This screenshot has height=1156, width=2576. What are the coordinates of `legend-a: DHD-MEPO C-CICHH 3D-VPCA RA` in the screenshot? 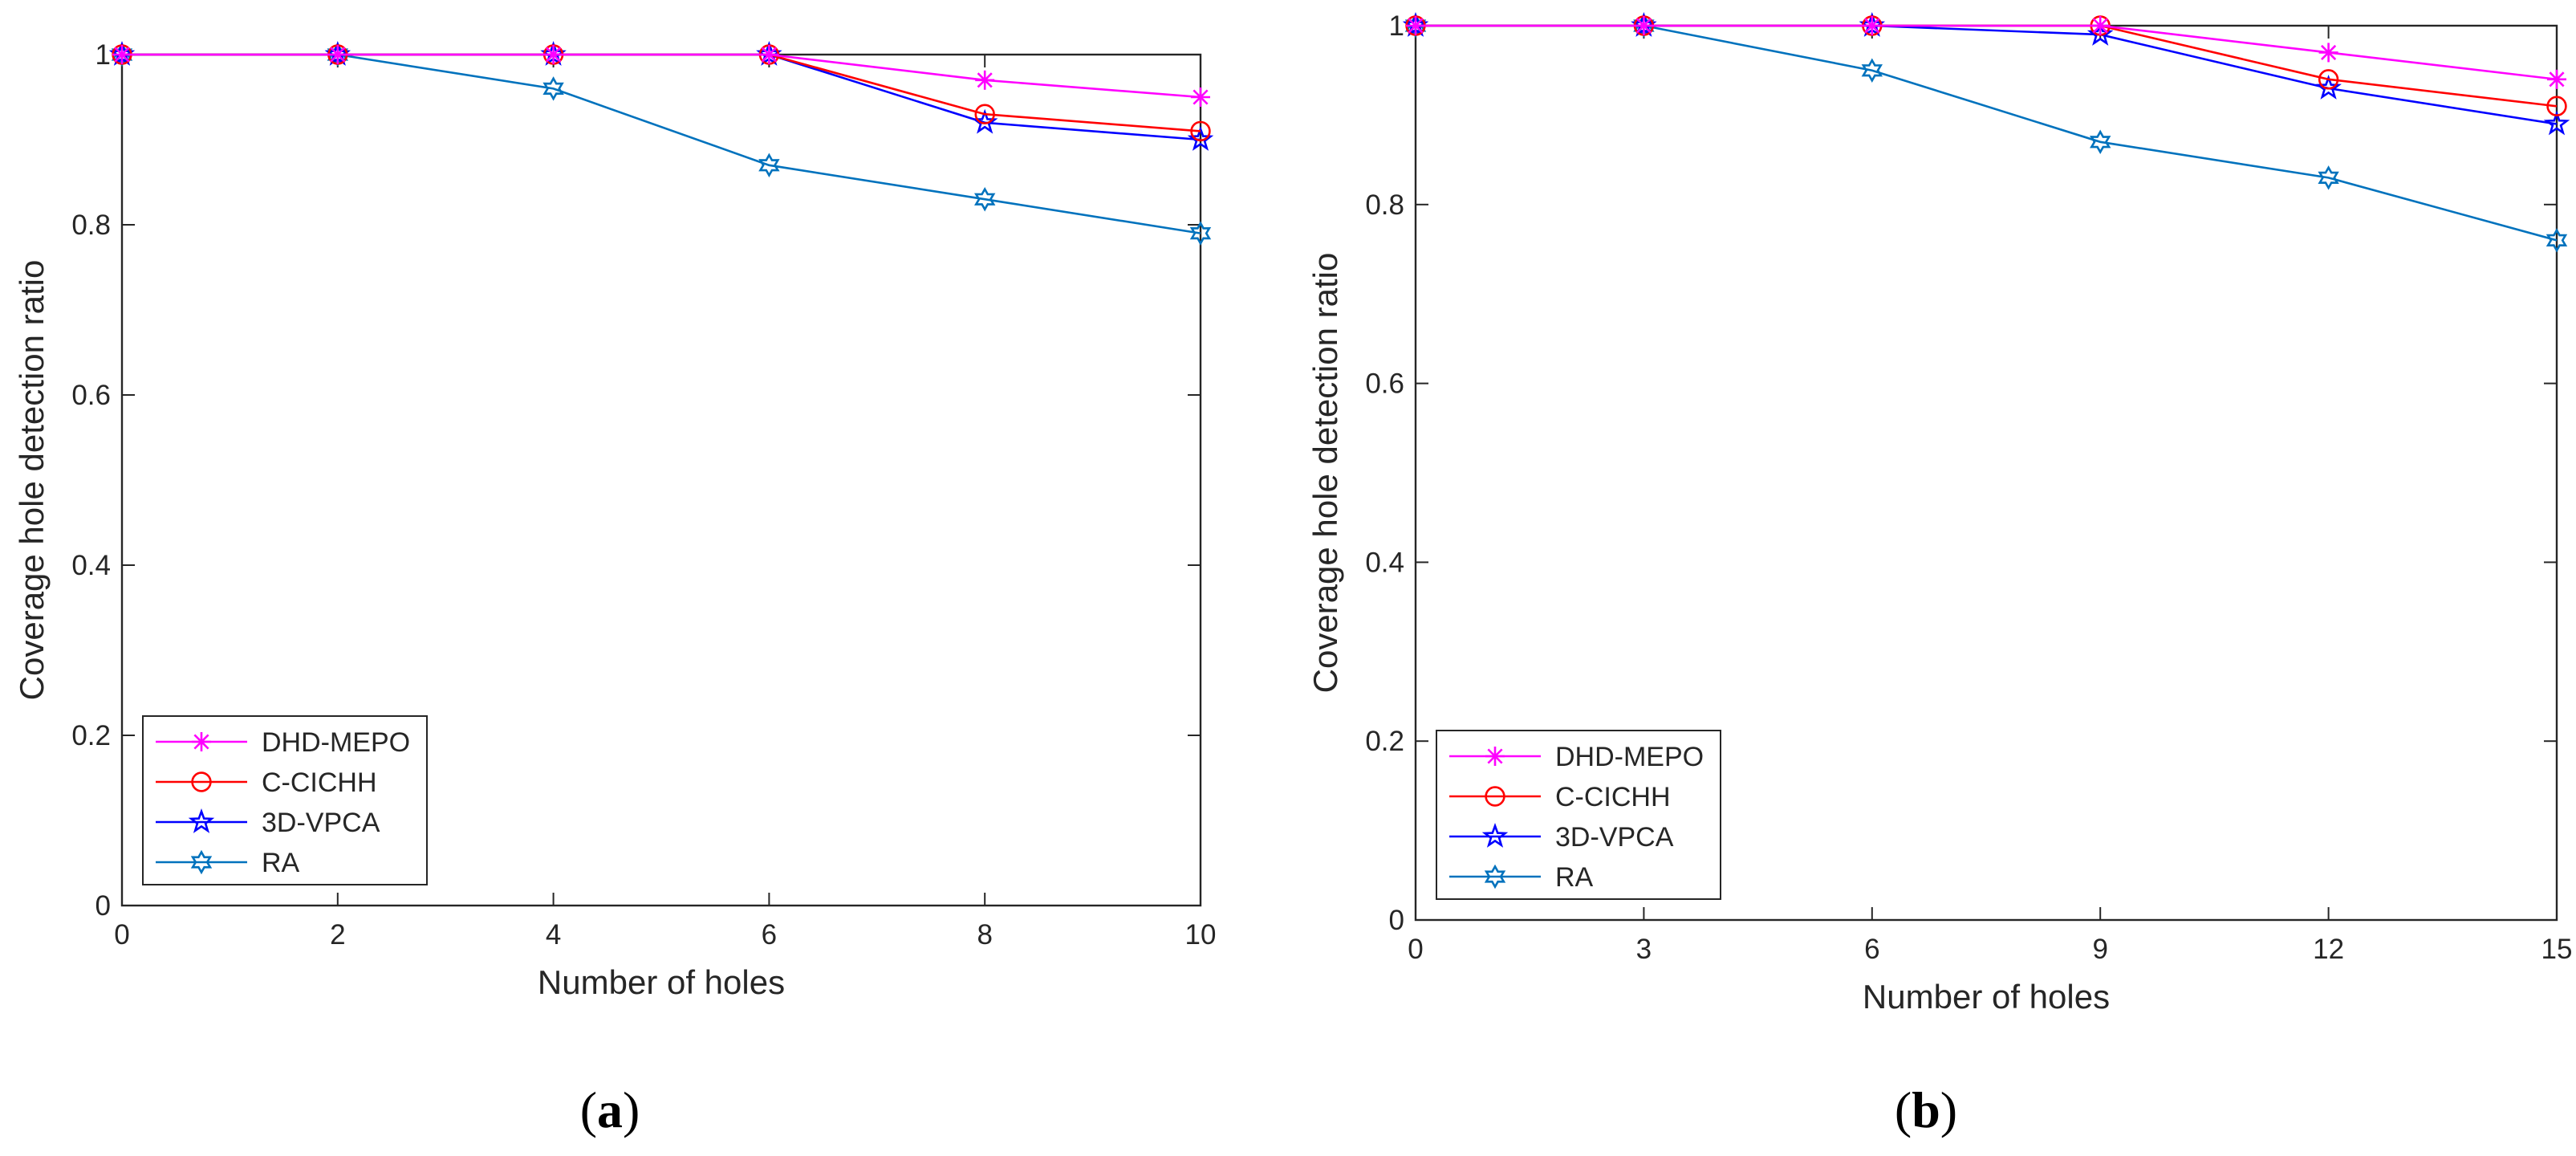 It's located at (285, 800).